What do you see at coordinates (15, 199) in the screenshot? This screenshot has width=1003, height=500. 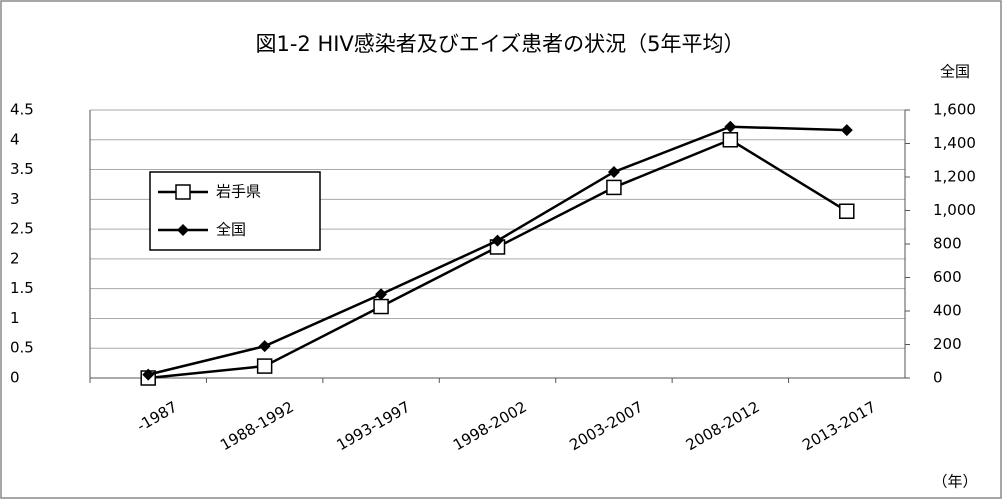 I see `y-tick-label: 3` at bounding box center [15, 199].